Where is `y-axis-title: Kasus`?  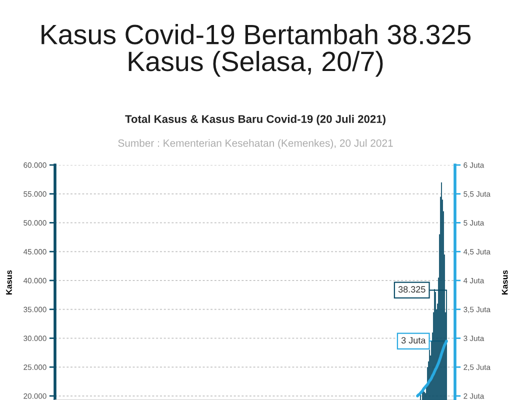
y-axis-title: Kasus is located at coordinates (9, 282).